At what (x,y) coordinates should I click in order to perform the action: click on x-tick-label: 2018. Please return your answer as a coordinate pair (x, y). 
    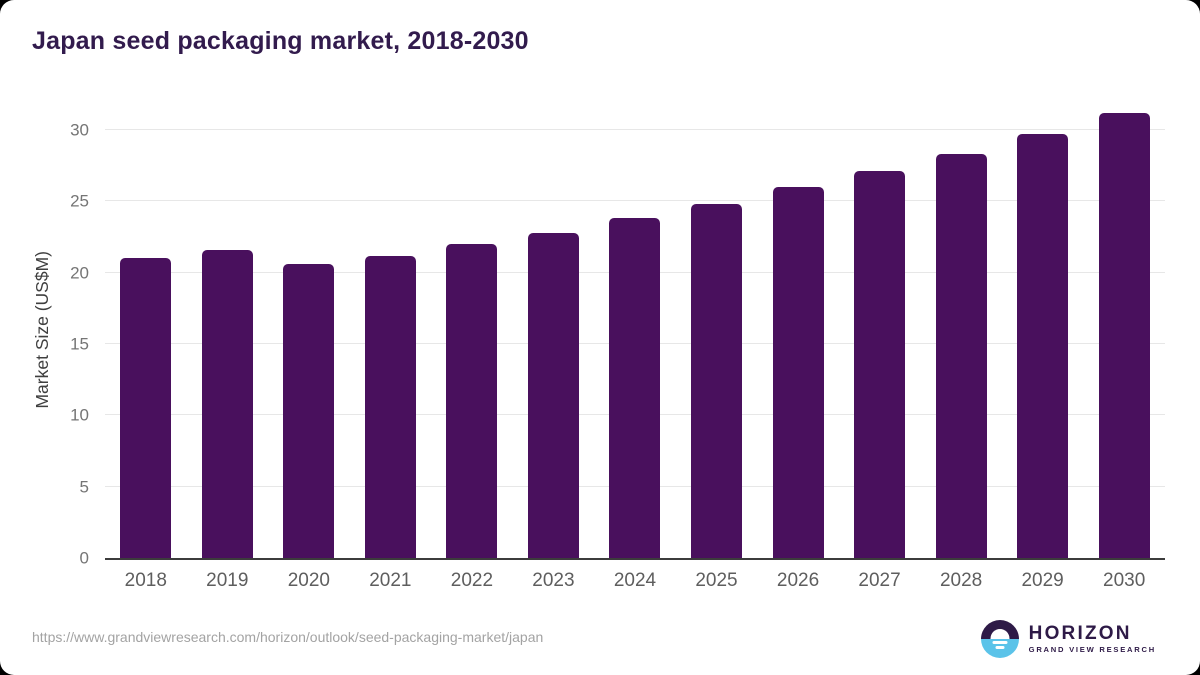
    Looking at the image, I should click on (145, 580).